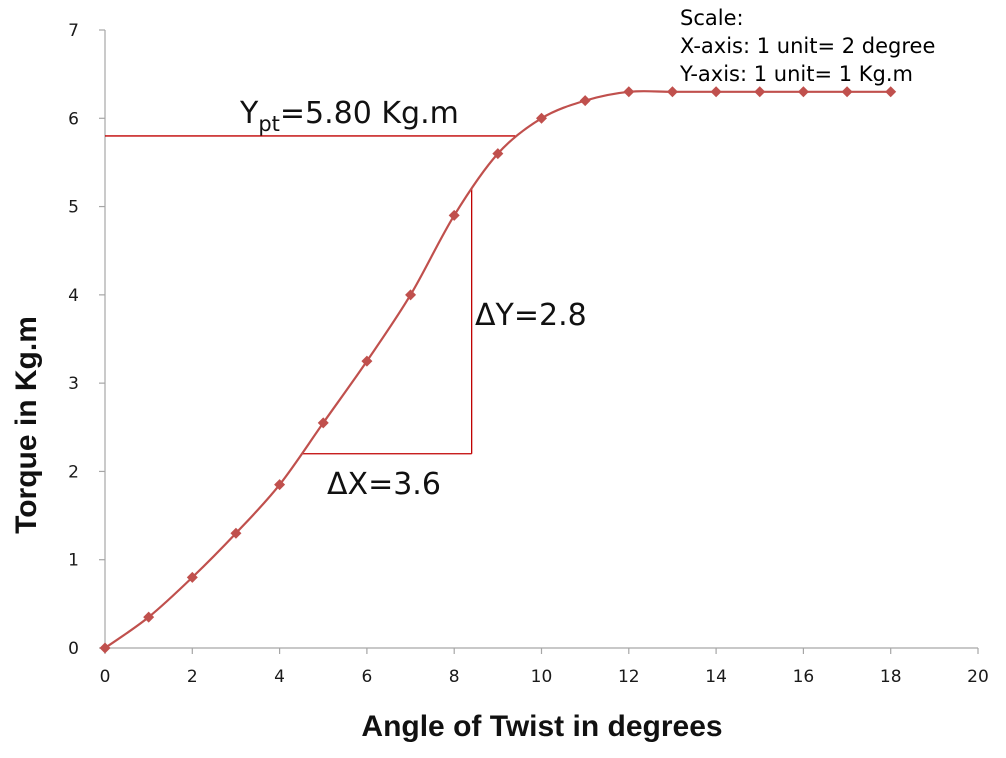 This screenshot has height=758, width=1006. Describe the element at coordinates (249, 113) in the screenshot. I see `ypt-label-main: Y` at that location.